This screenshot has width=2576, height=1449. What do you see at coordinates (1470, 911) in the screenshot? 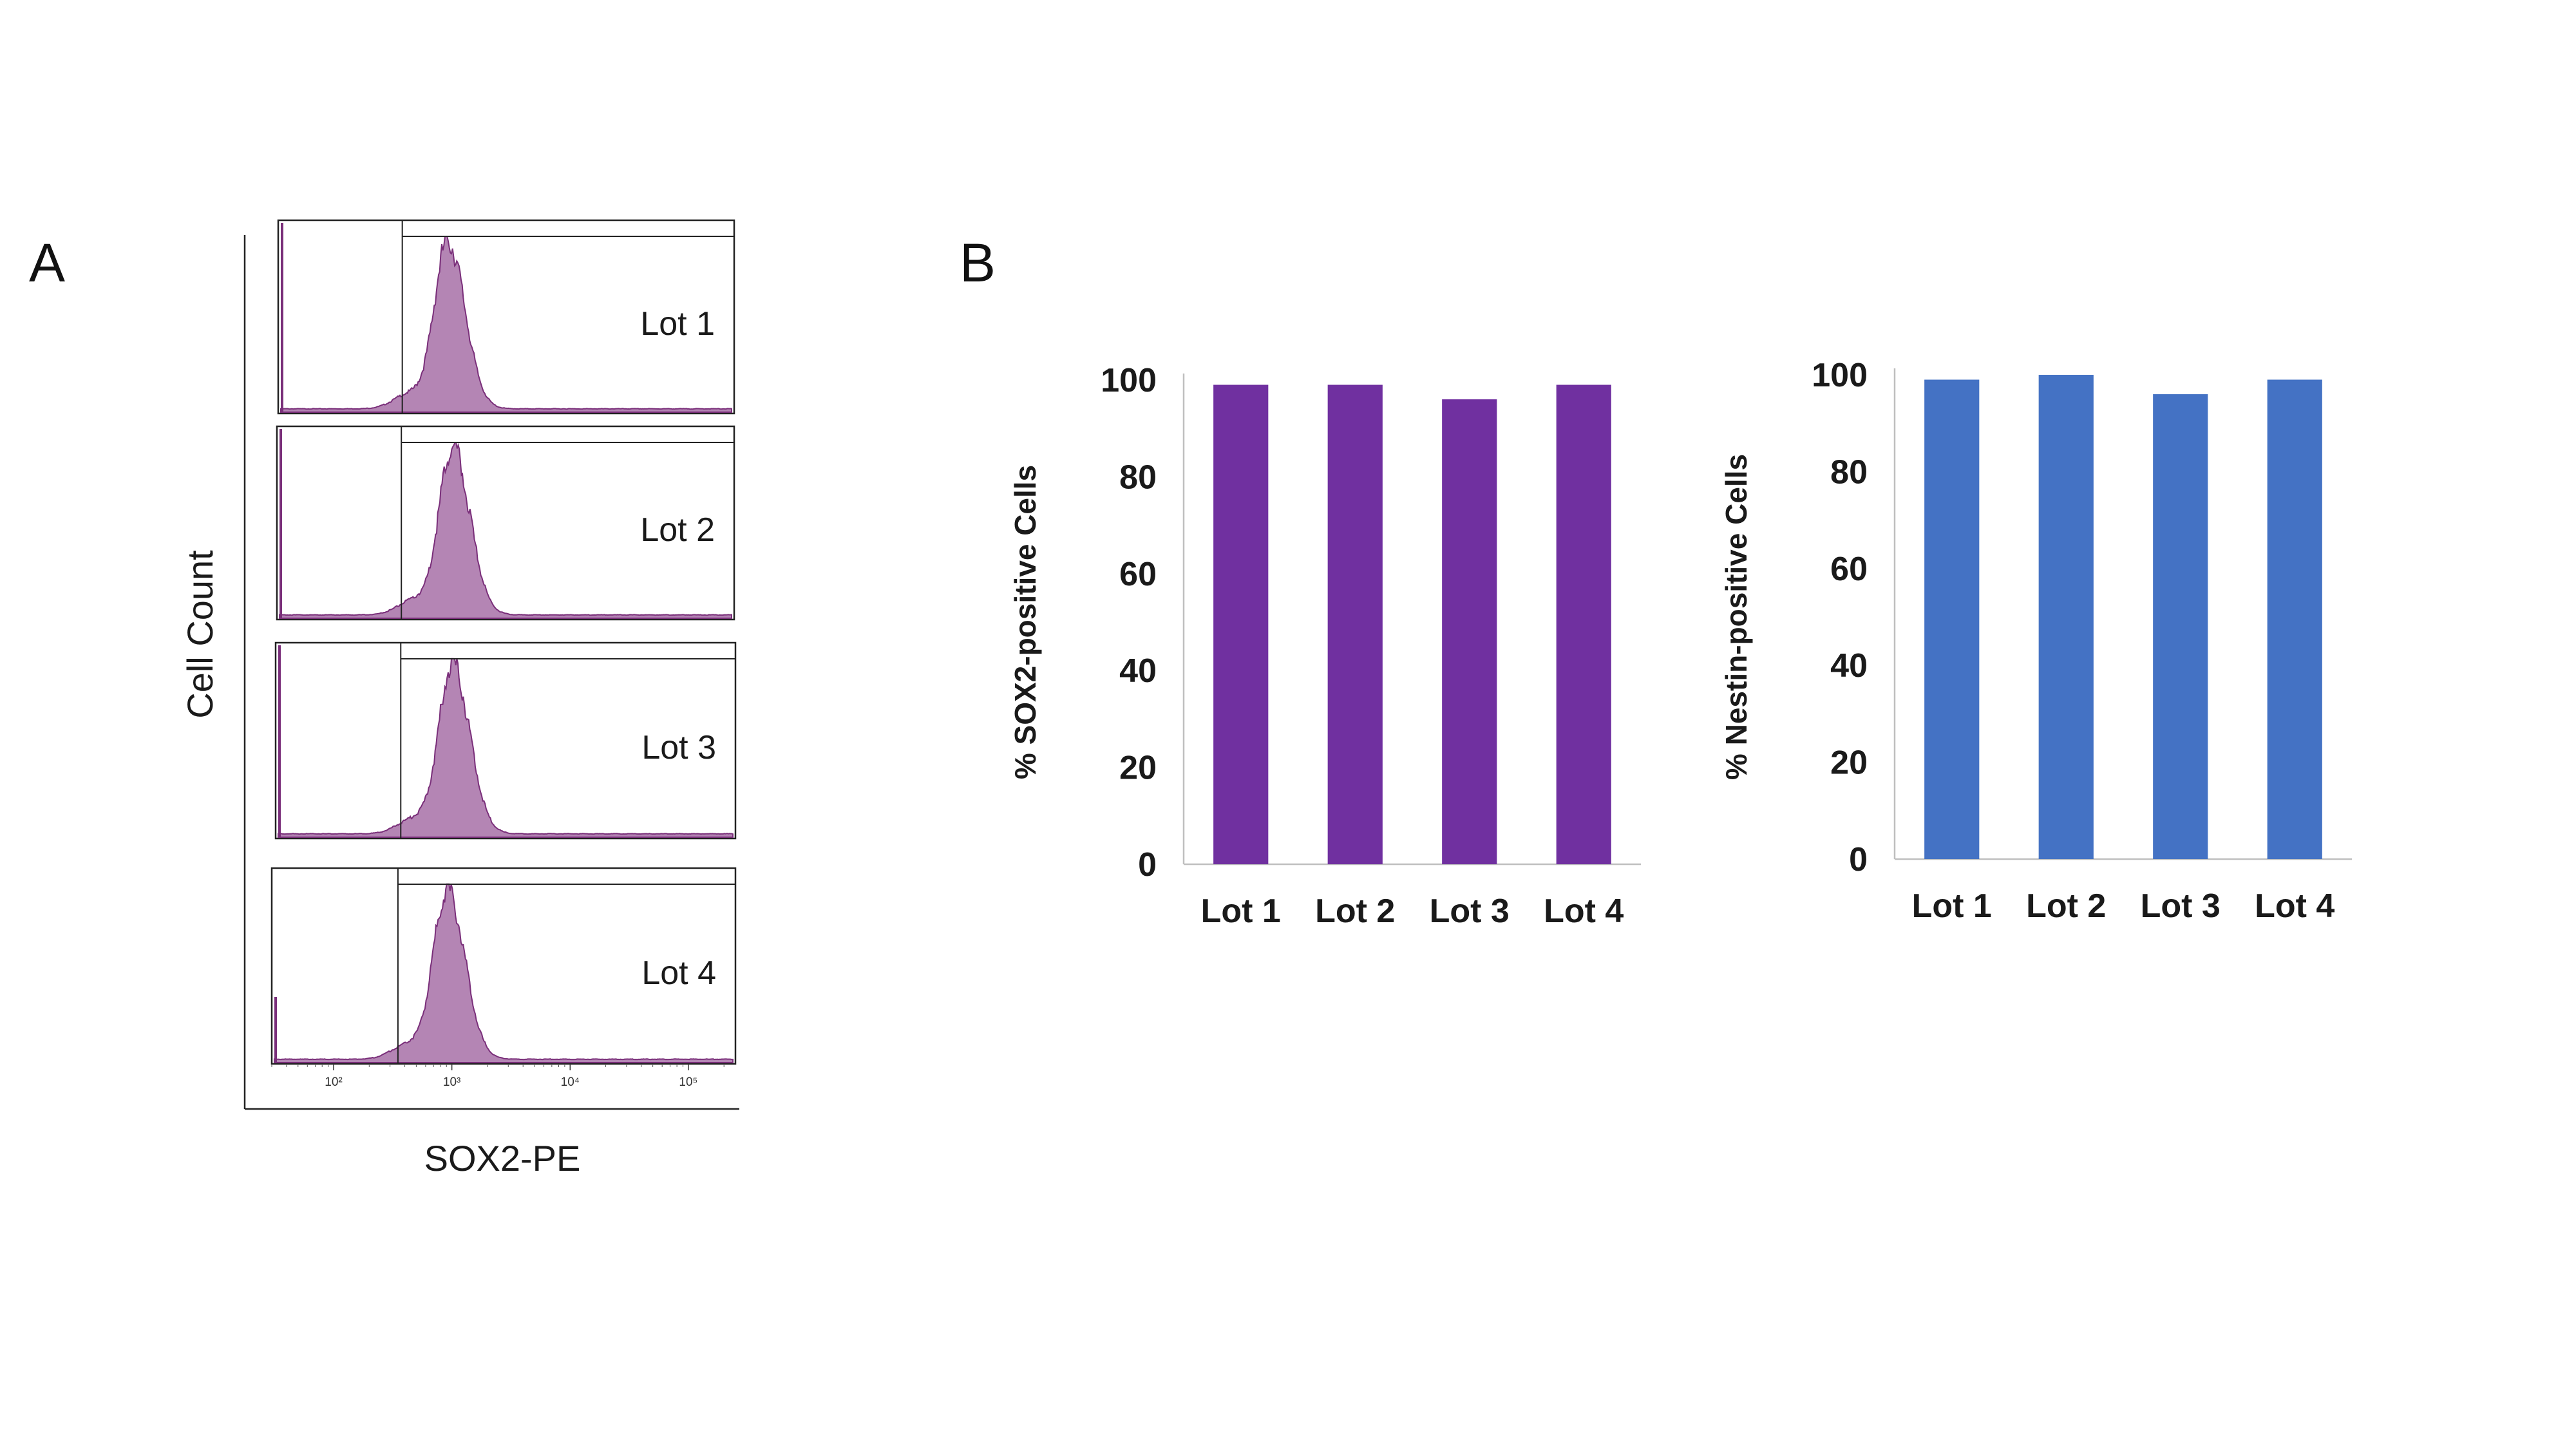
I see `sox2-chart-category-label-lot-3: Lot 3` at bounding box center [1470, 911].